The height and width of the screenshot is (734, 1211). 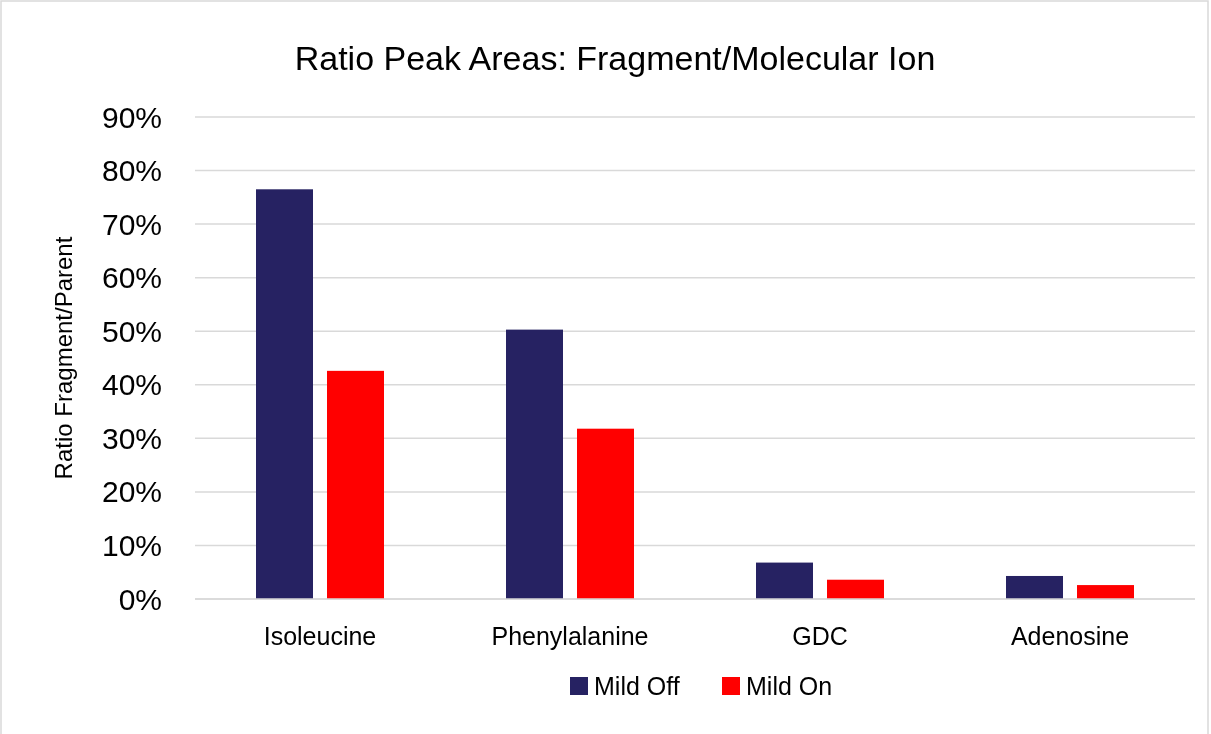 I want to click on y-tick-label: 10%, so click(x=131, y=545).